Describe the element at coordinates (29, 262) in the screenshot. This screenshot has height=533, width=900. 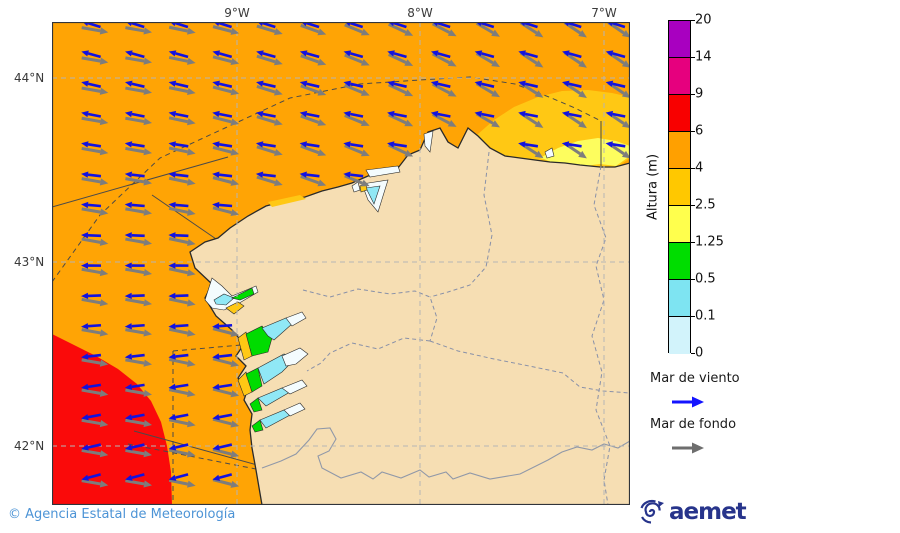
I see `latitude-tick-label: 43°N` at that location.